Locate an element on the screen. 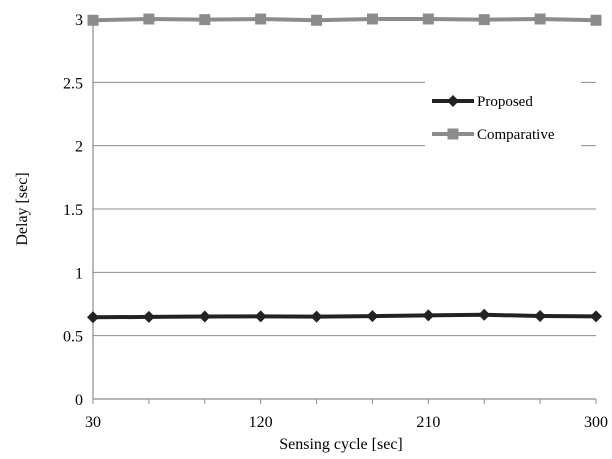 The width and height of the screenshot is (612, 459). x-tick-label: 120 is located at coordinates (261, 422).